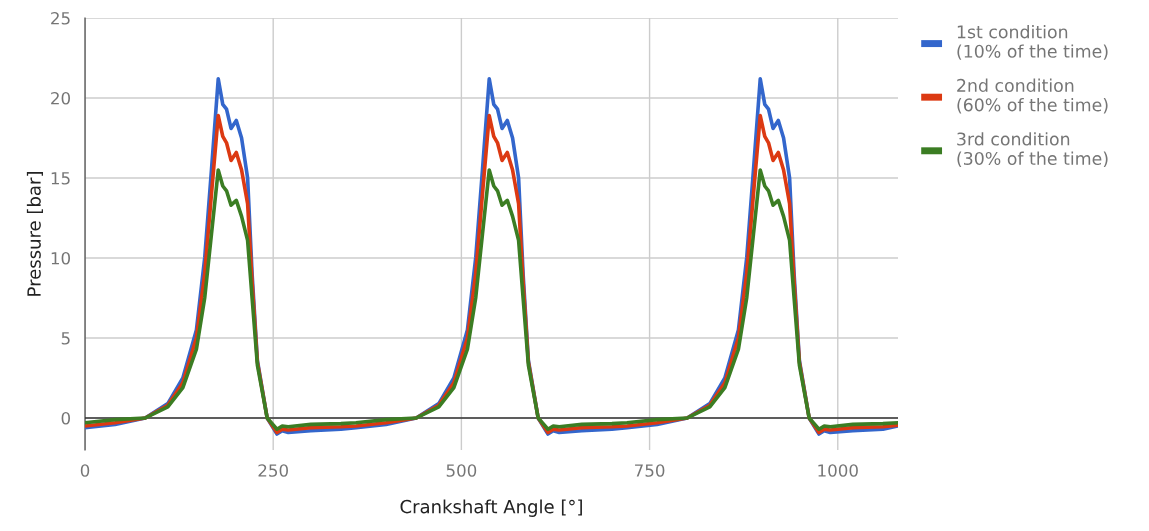  What do you see at coordinates (1032, 96) in the screenshot?
I see `legend-label: 2nd condition (60% of the time)` at bounding box center [1032, 96].